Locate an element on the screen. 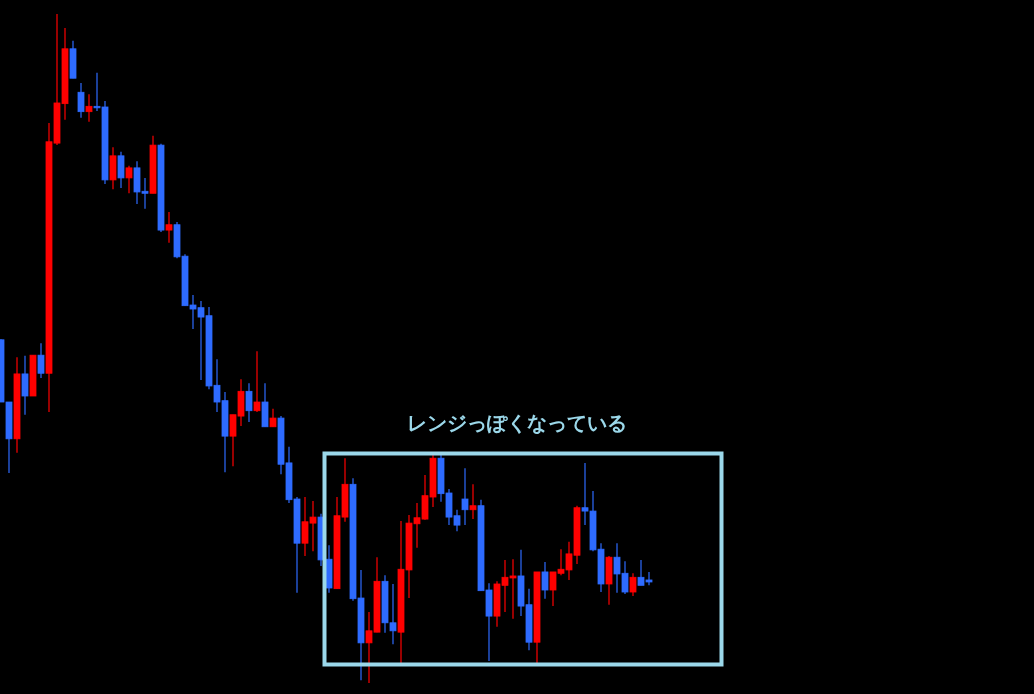  annotation: レンジっぽくなっている is located at coordinates (517, 423).